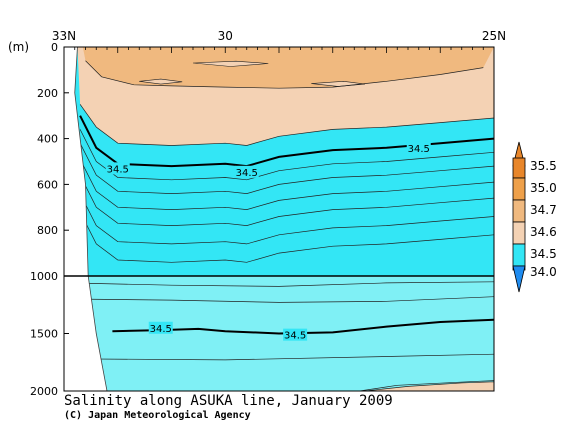 The width and height of the screenshot is (570, 432). What do you see at coordinates (543, 210) in the screenshot?
I see `colorbar-label: 34.7` at bounding box center [543, 210].